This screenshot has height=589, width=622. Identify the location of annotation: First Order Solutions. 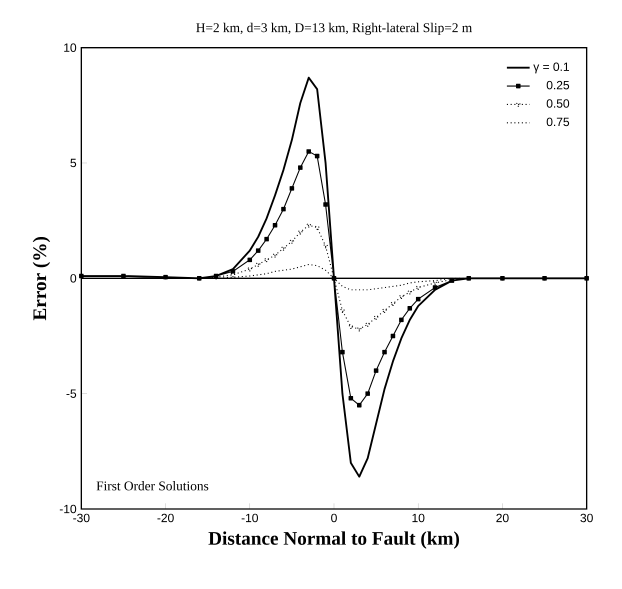
(152, 485).